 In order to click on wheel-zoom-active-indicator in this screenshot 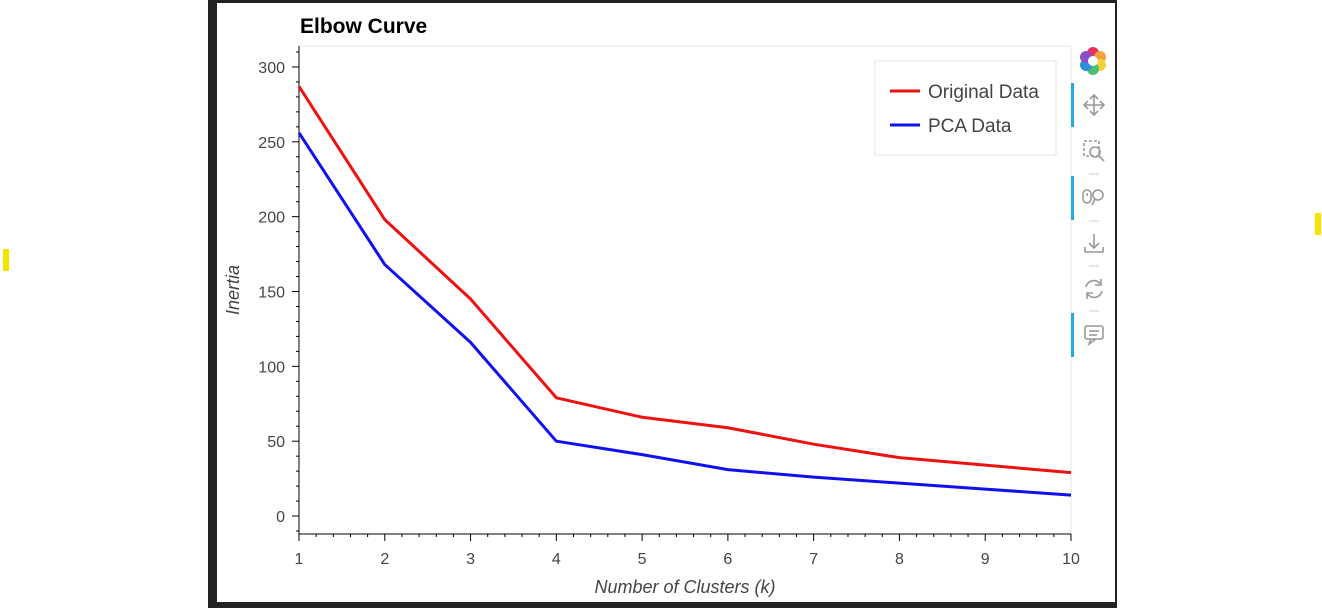, I will do `click(1072, 198)`.